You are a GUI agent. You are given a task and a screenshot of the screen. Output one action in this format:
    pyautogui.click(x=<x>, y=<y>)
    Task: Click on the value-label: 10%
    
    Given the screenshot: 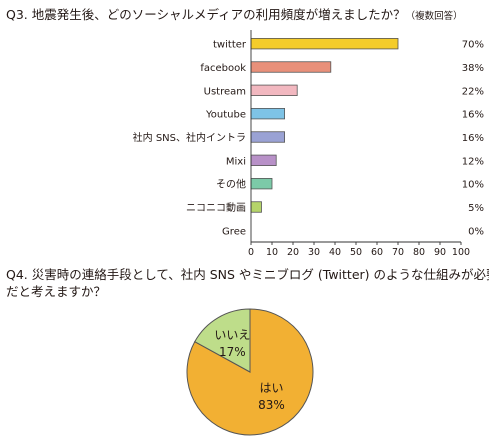 What is the action you would take?
    pyautogui.click(x=473, y=185)
    